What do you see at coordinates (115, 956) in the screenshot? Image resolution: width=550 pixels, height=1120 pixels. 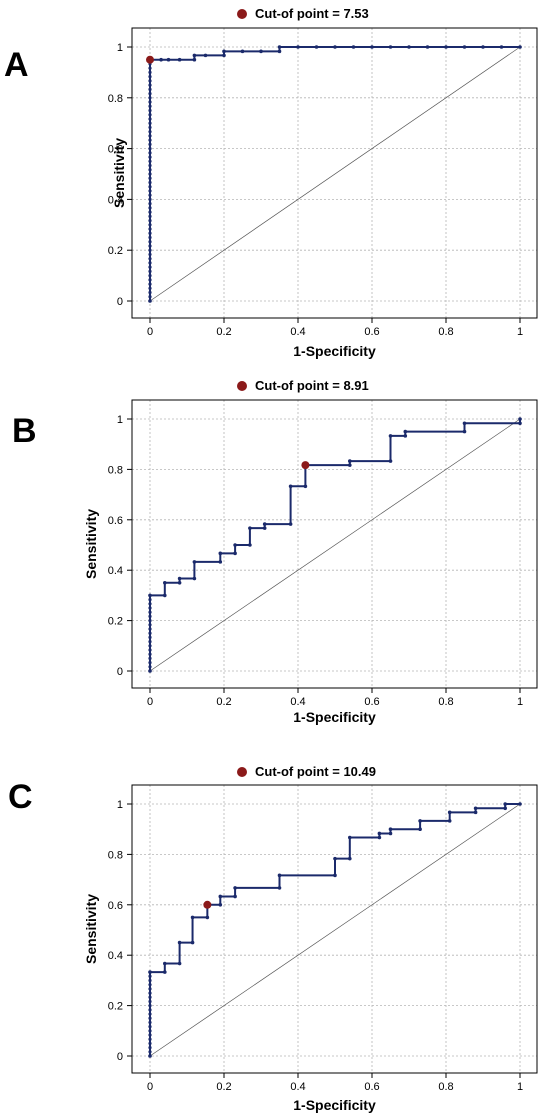 I see `y-tick-label: 0.4` at bounding box center [115, 956].